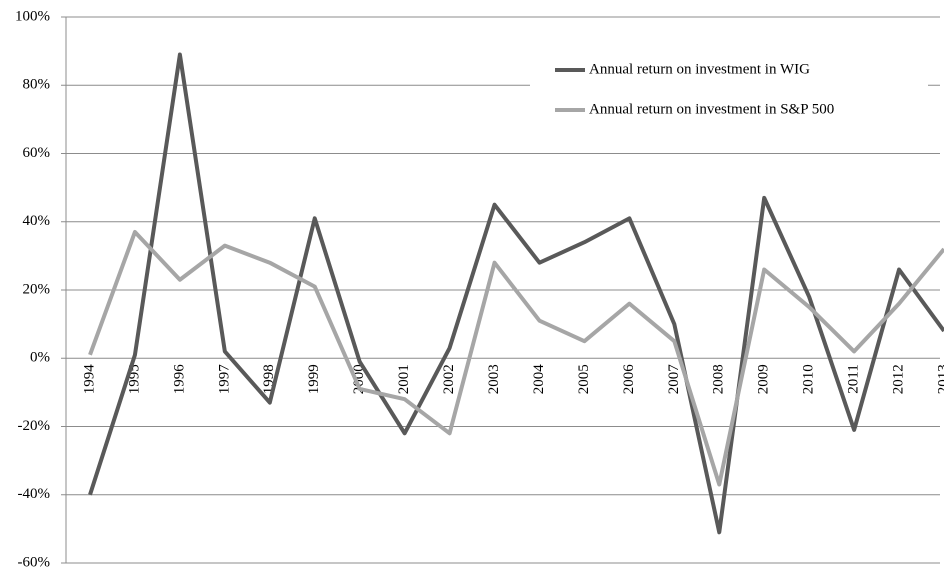  I want to click on legend-box, so click(729, 90).